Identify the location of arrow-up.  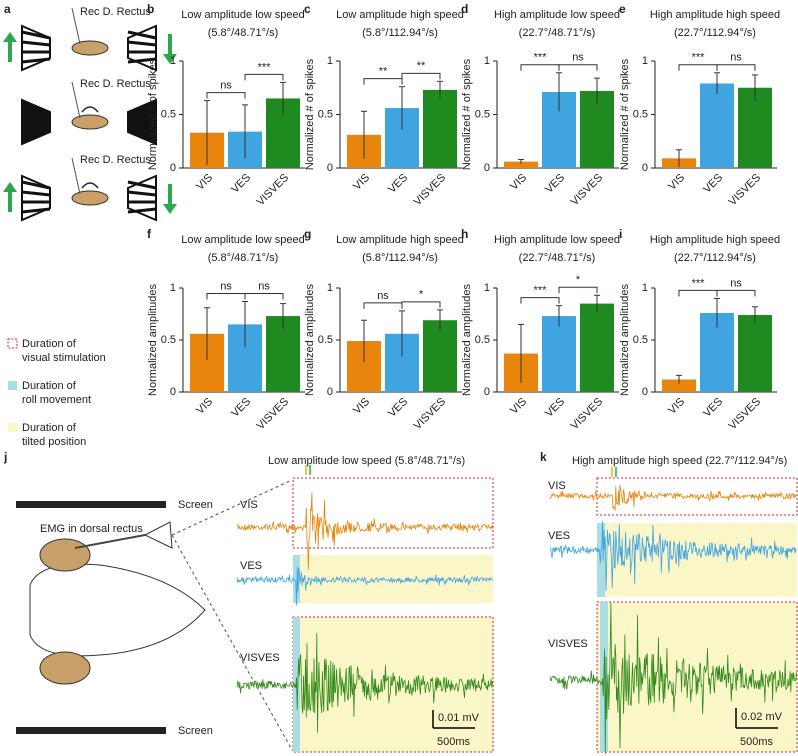
(10, 197).